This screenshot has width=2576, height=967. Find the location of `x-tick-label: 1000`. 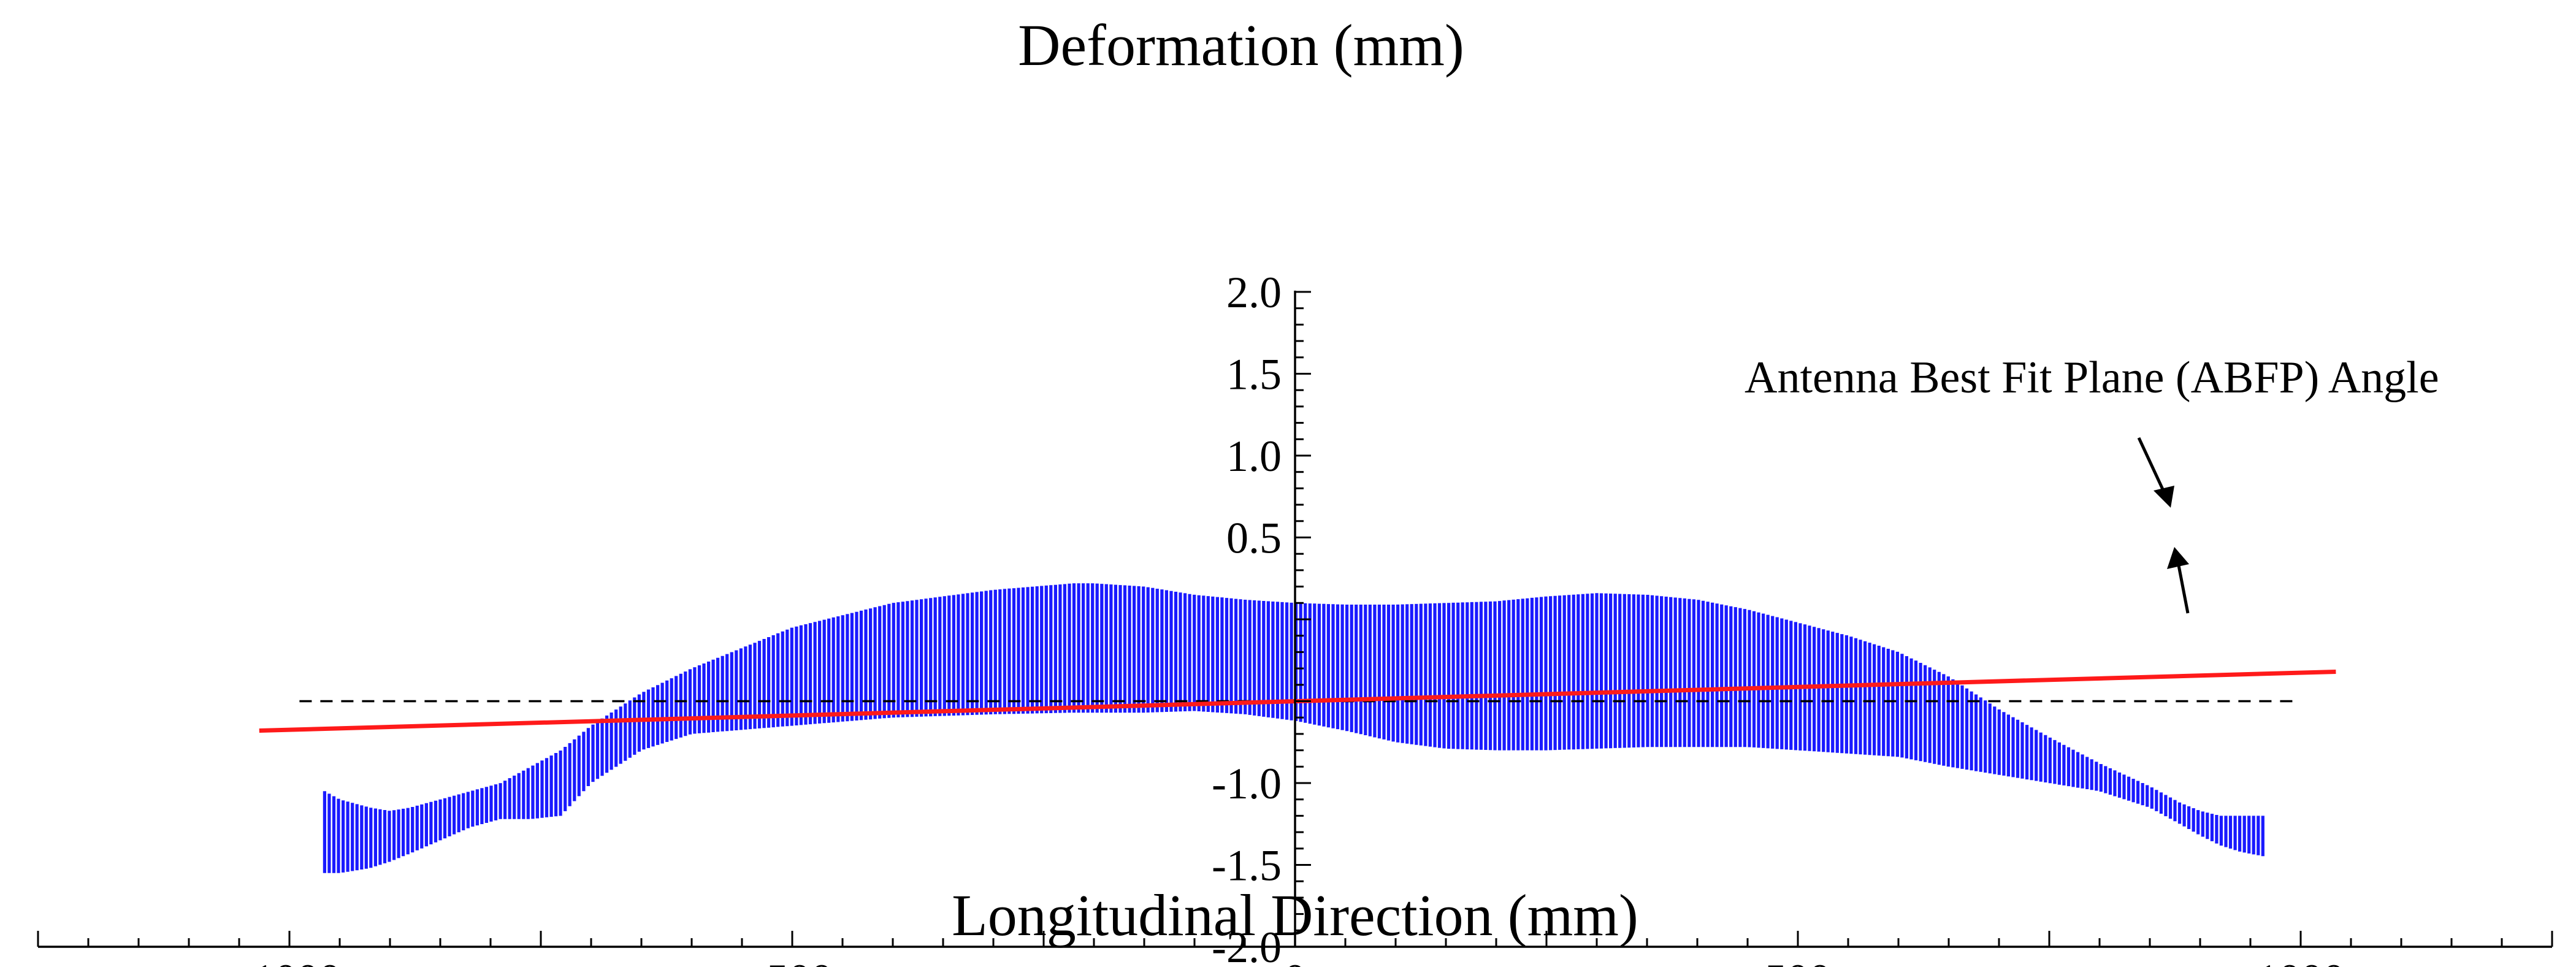

x-tick-label: 1000 is located at coordinates (2301, 961).